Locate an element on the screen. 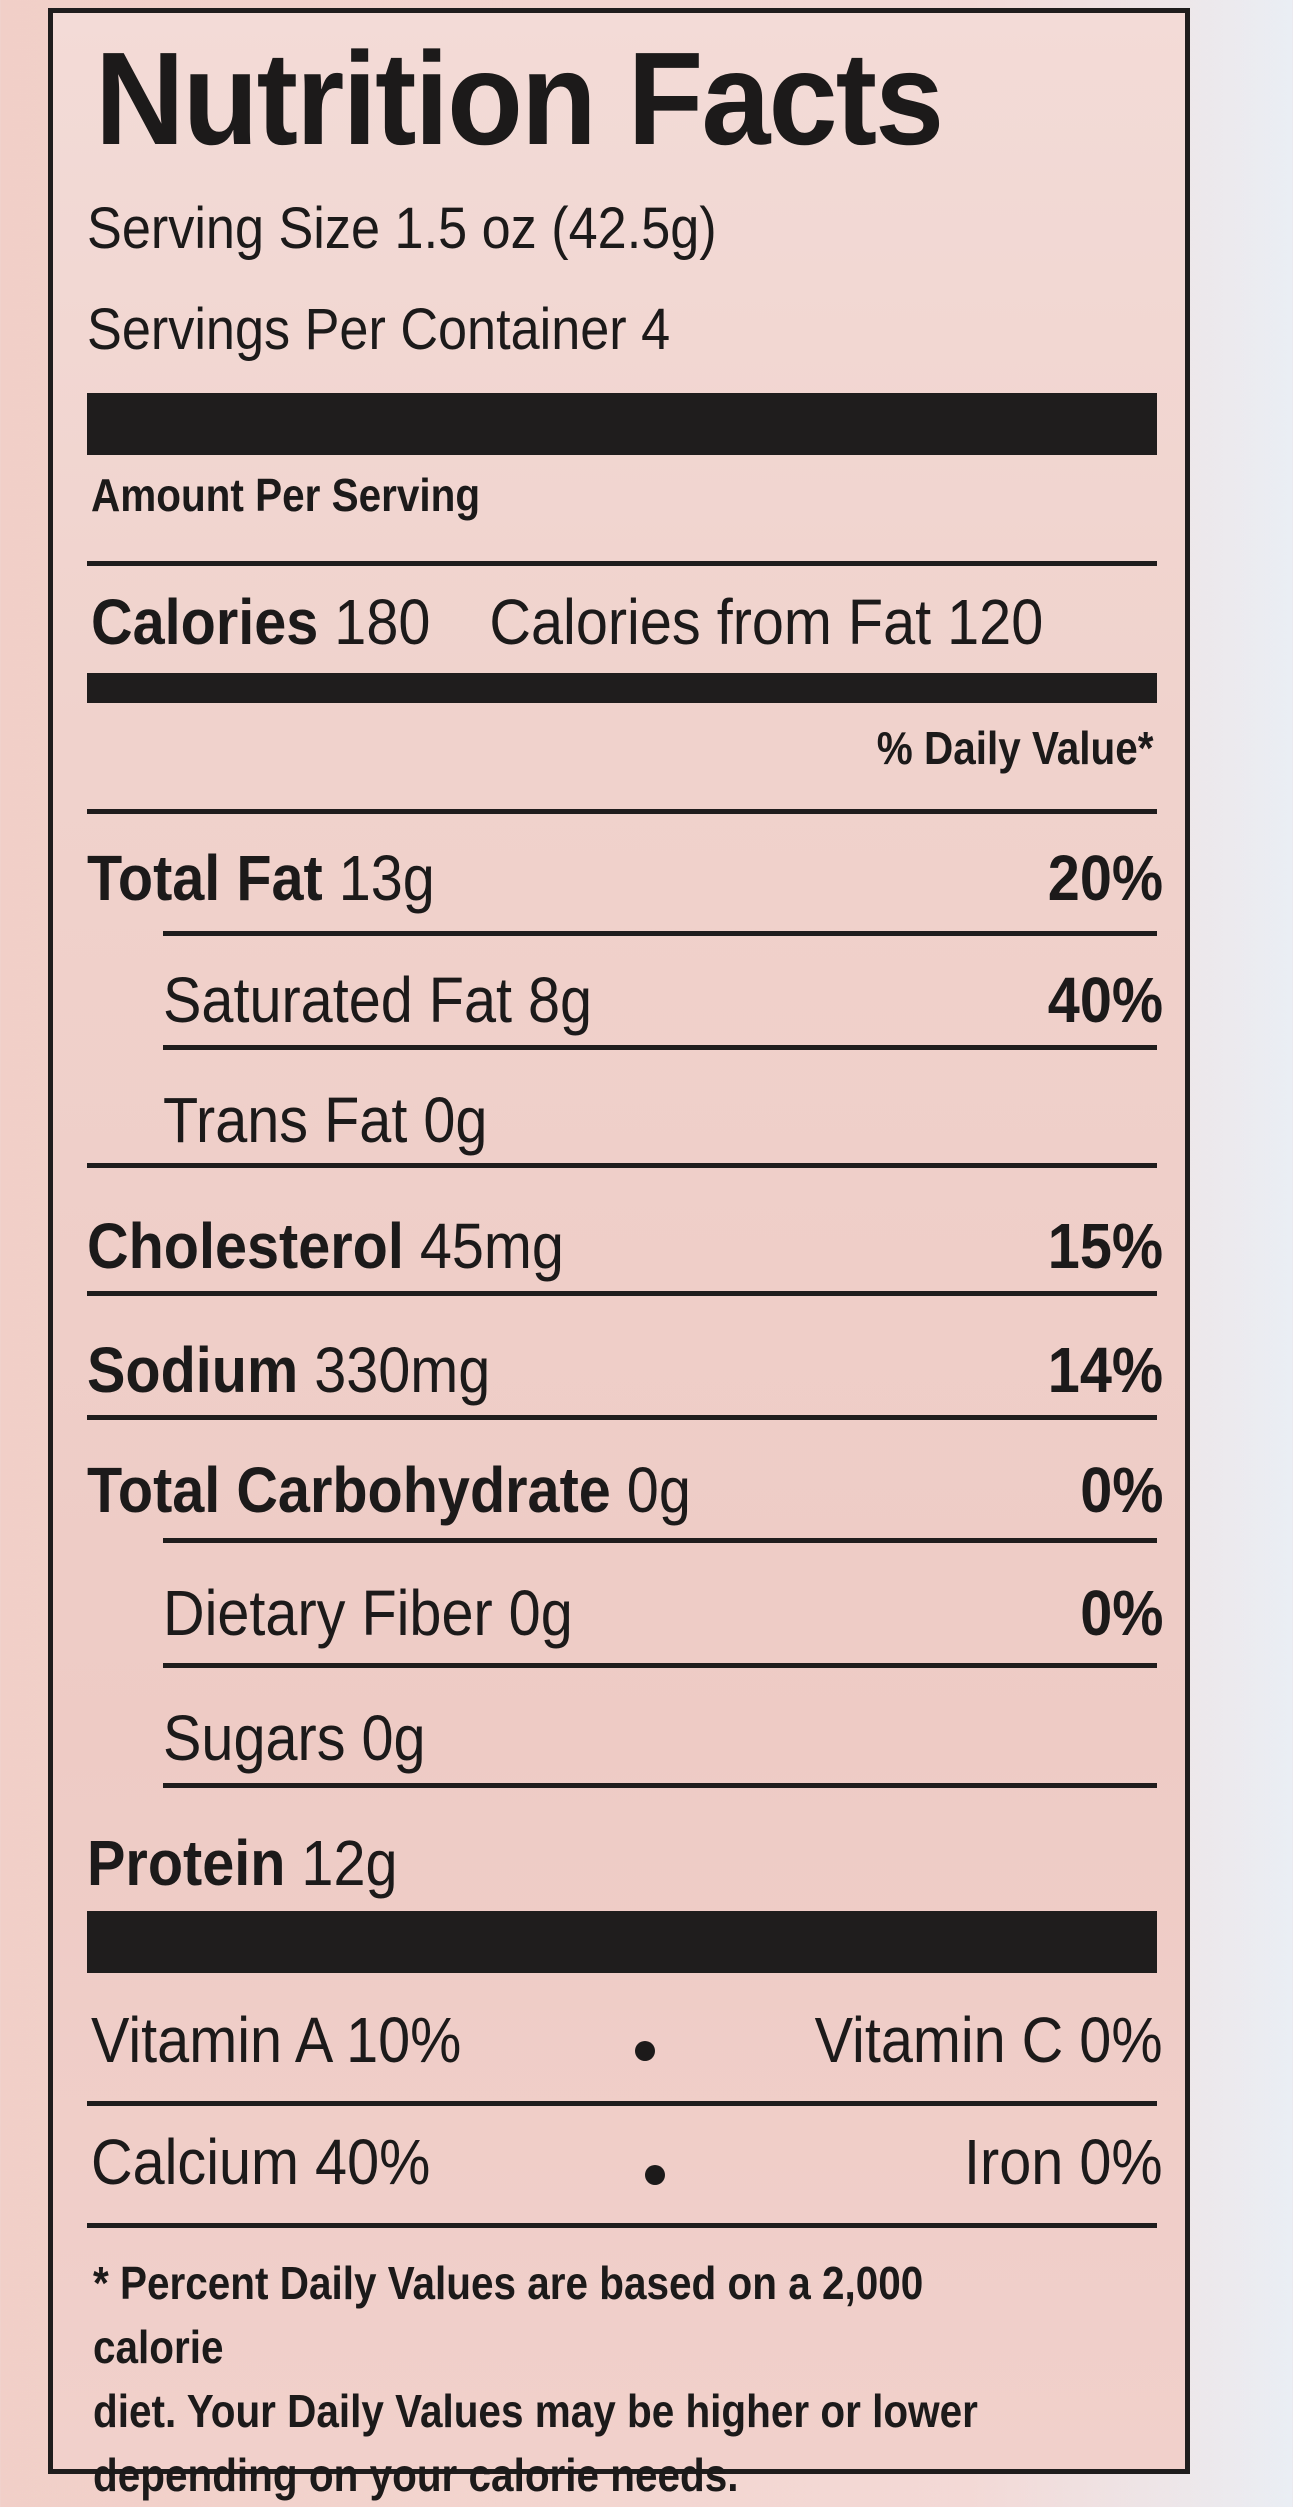 This screenshot has height=2507, width=1293. nutrient-name: Dietary Fiber is located at coordinates (328, 1613).